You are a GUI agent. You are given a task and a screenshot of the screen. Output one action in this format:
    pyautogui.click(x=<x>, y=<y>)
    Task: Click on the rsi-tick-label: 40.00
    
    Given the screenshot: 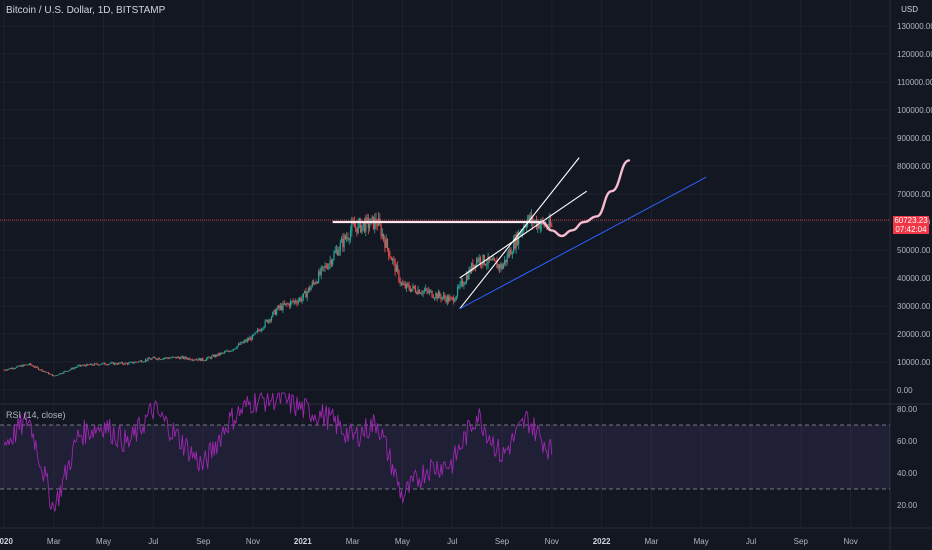 What is the action you would take?
    pyautogui.click(x=907, y=473)
    